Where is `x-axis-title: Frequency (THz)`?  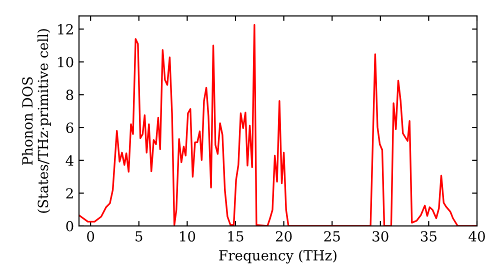
x-axis-title: Frequency (THz) is located at coordinates (277, 257).